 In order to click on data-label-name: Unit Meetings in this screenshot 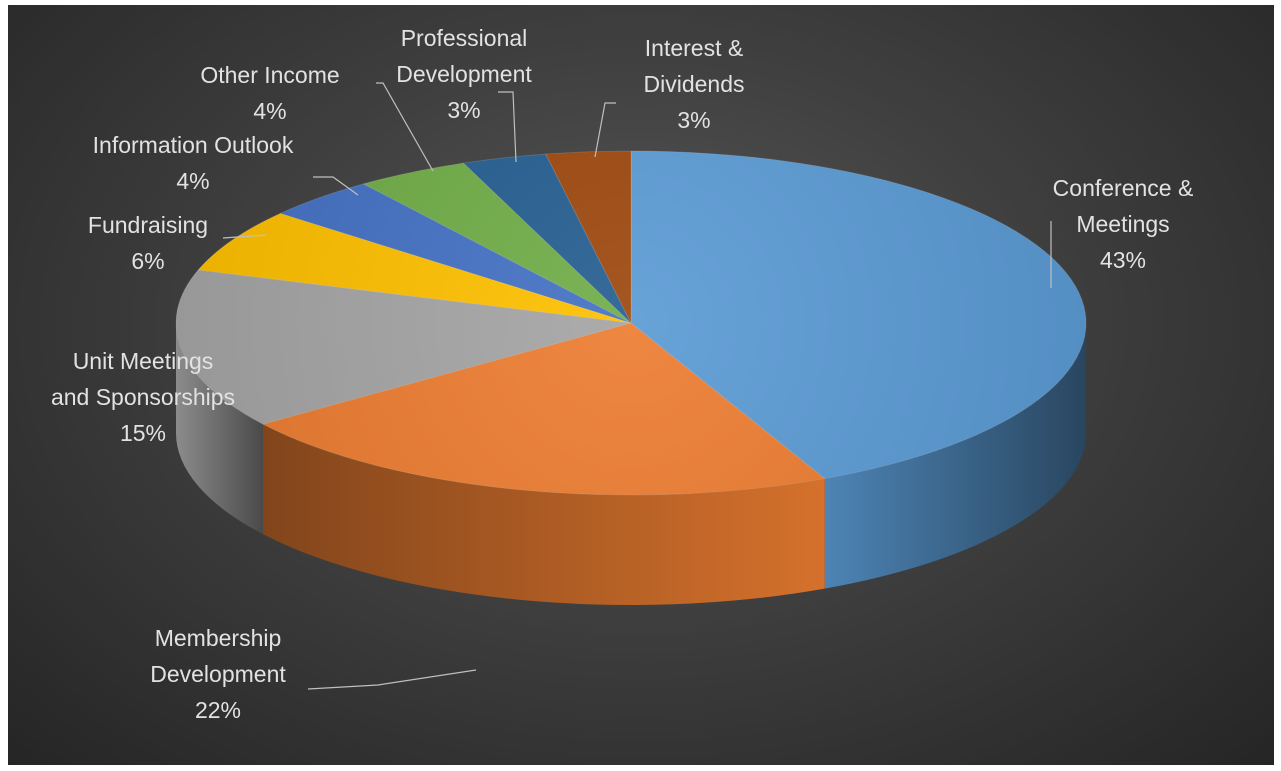, I will do `click(143, 361)`.